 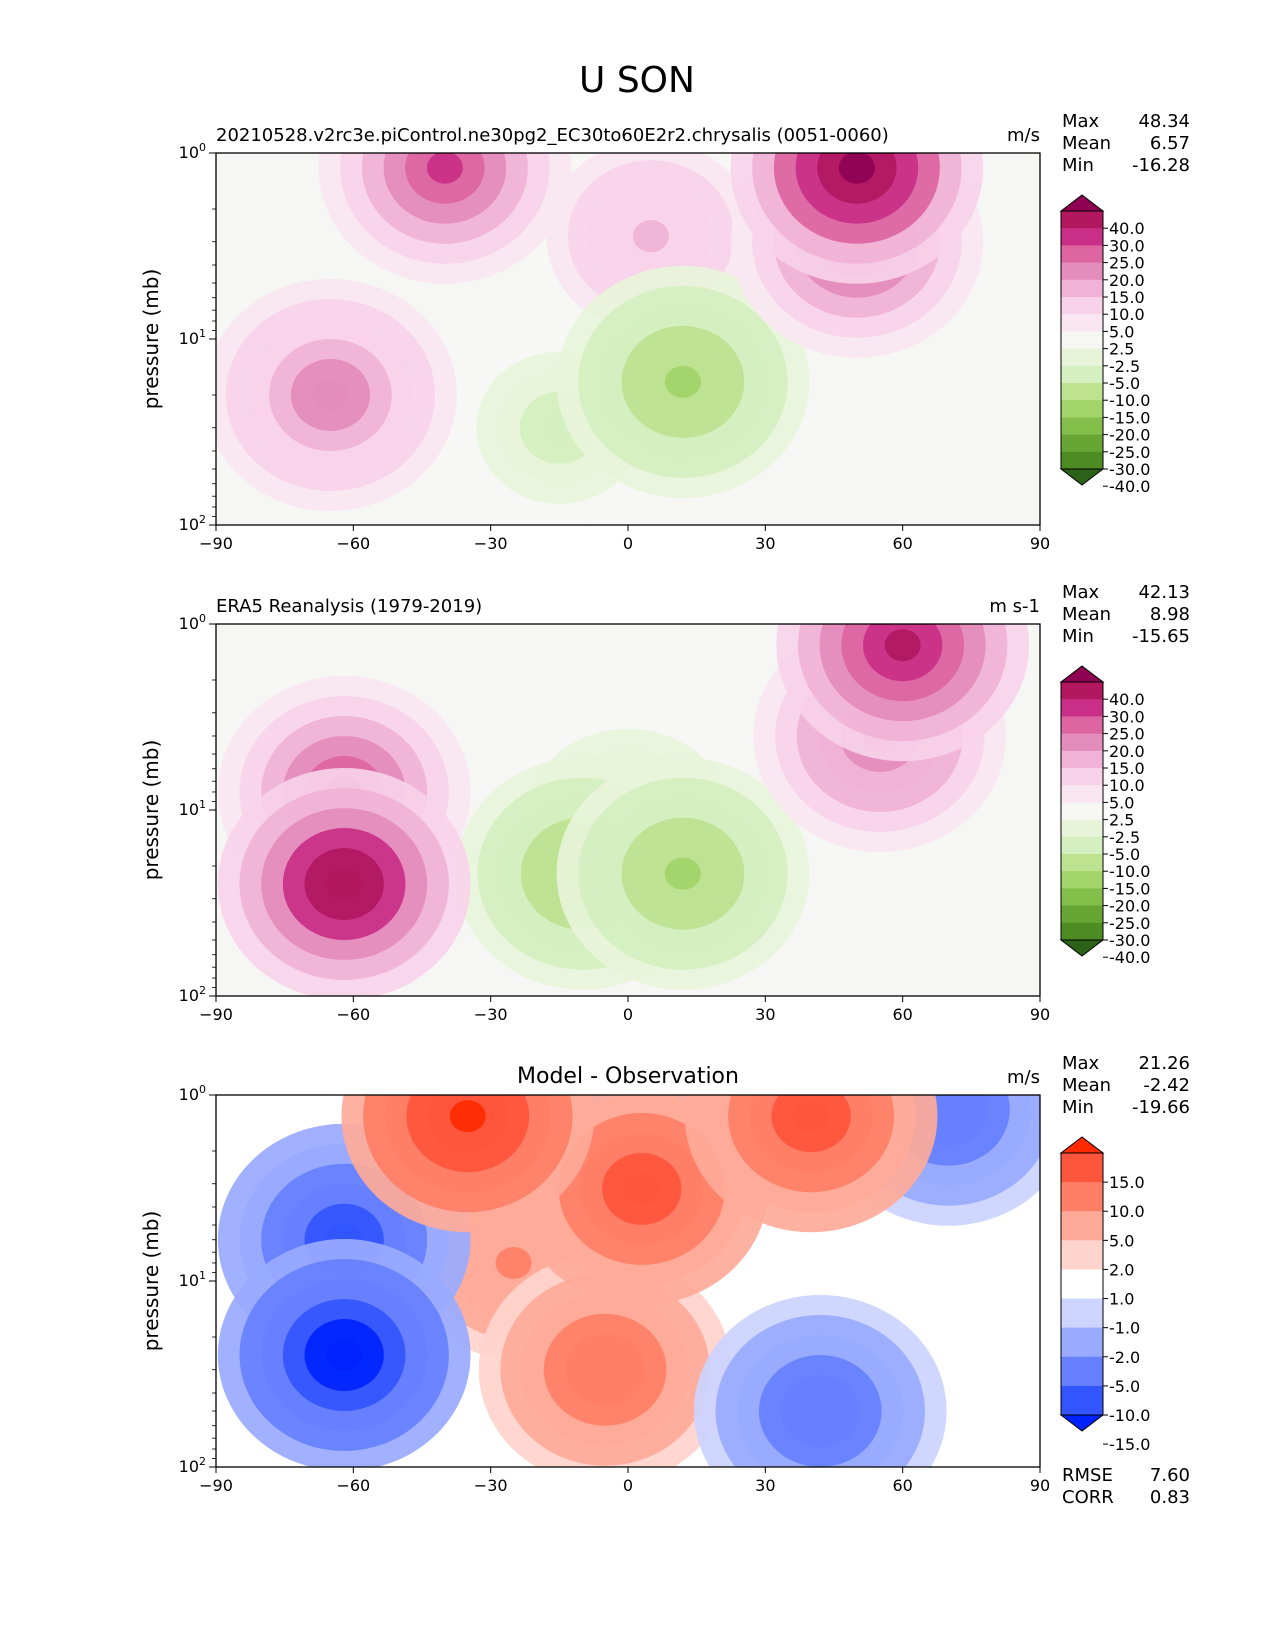 I want to click on colorbar-label: 5.0, so click(x=1121, y=802).